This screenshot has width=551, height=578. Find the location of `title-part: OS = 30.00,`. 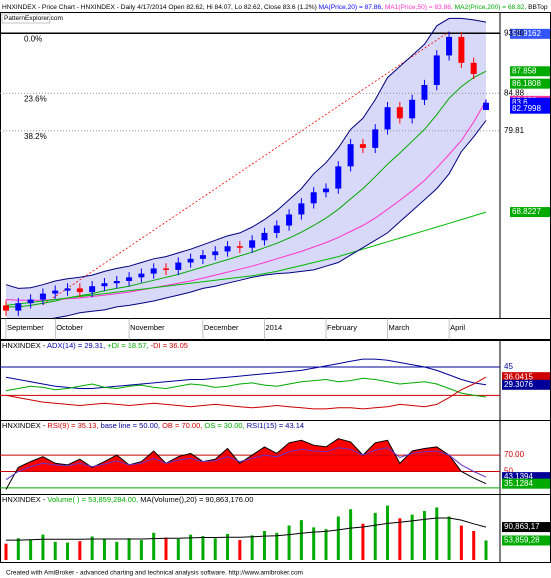

title-part: OS = 30.00, is located at coordinates (225, 425).